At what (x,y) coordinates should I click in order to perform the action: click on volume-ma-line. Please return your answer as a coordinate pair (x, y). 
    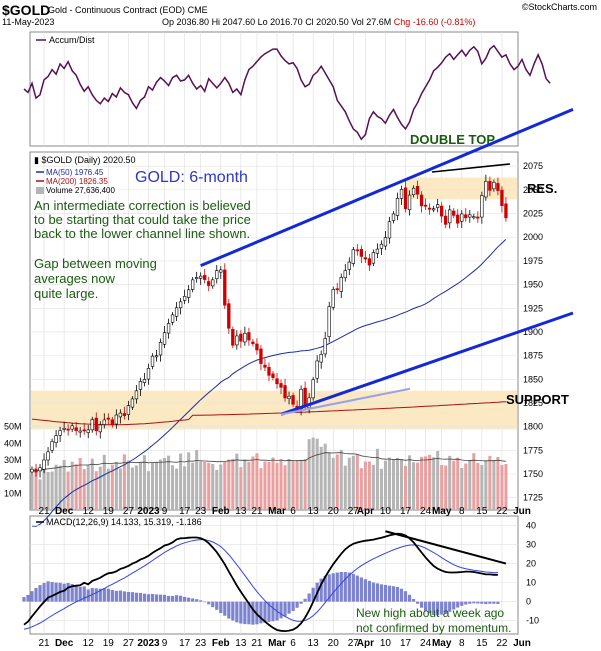
    Looking at the image, I should click on (268, 462).